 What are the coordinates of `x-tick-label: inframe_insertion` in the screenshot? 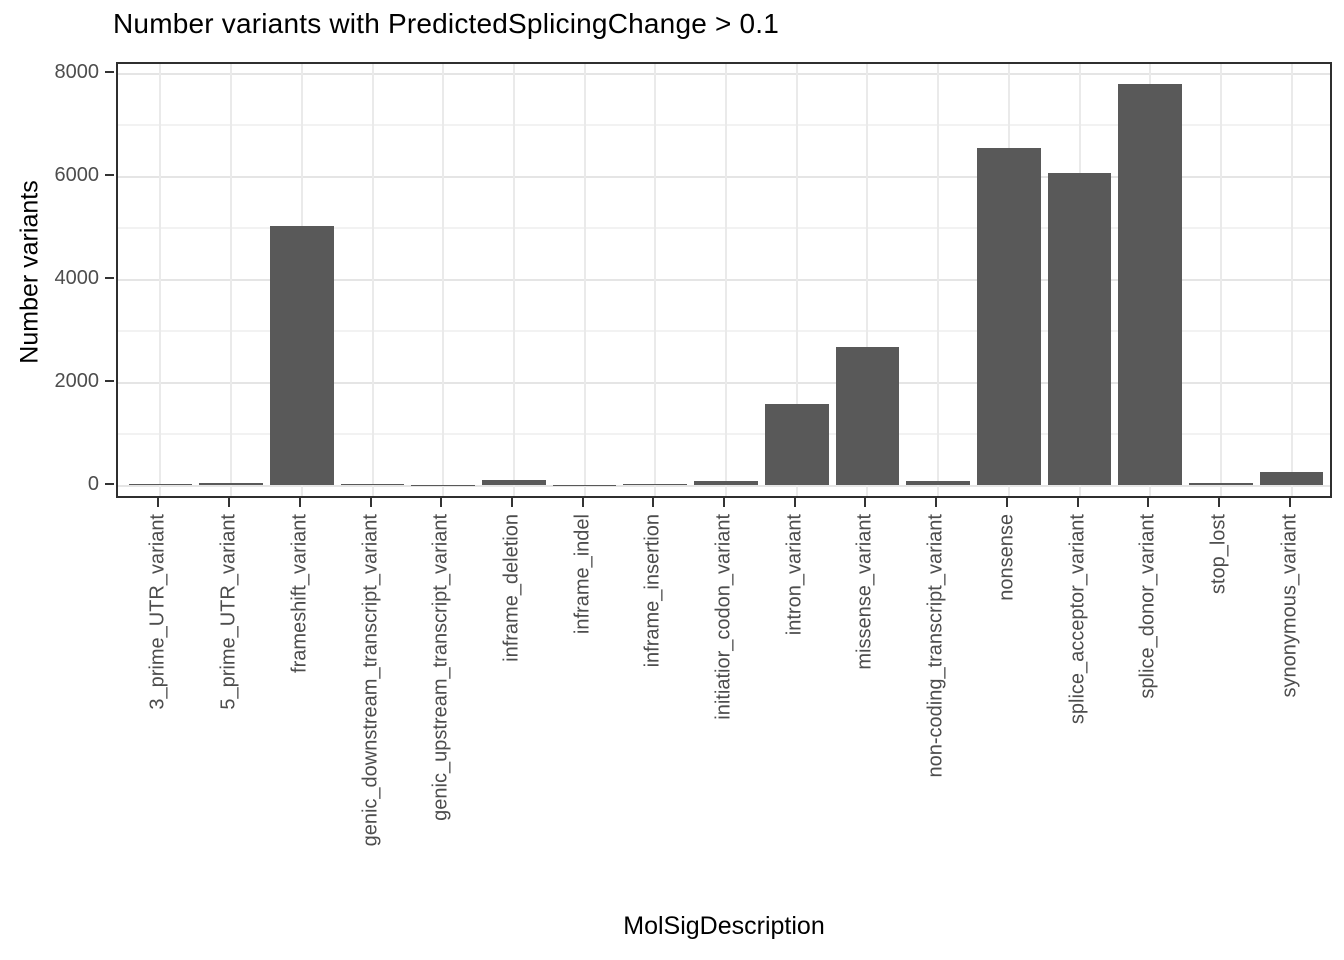 It's located at (652, 591).